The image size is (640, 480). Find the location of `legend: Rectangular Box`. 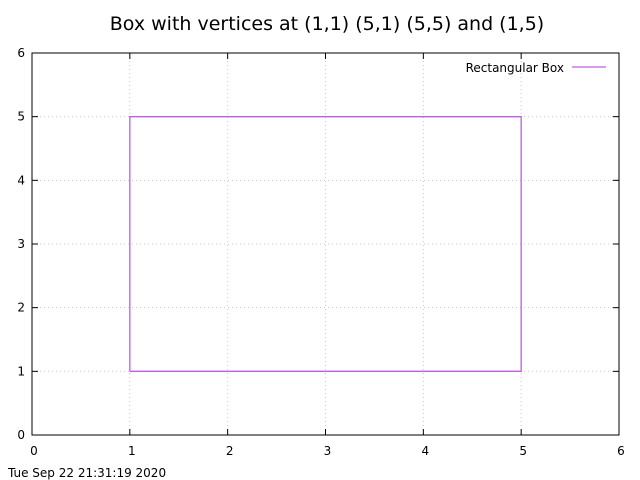

legend: Rectangular Box is located at coordinates (536, 68).